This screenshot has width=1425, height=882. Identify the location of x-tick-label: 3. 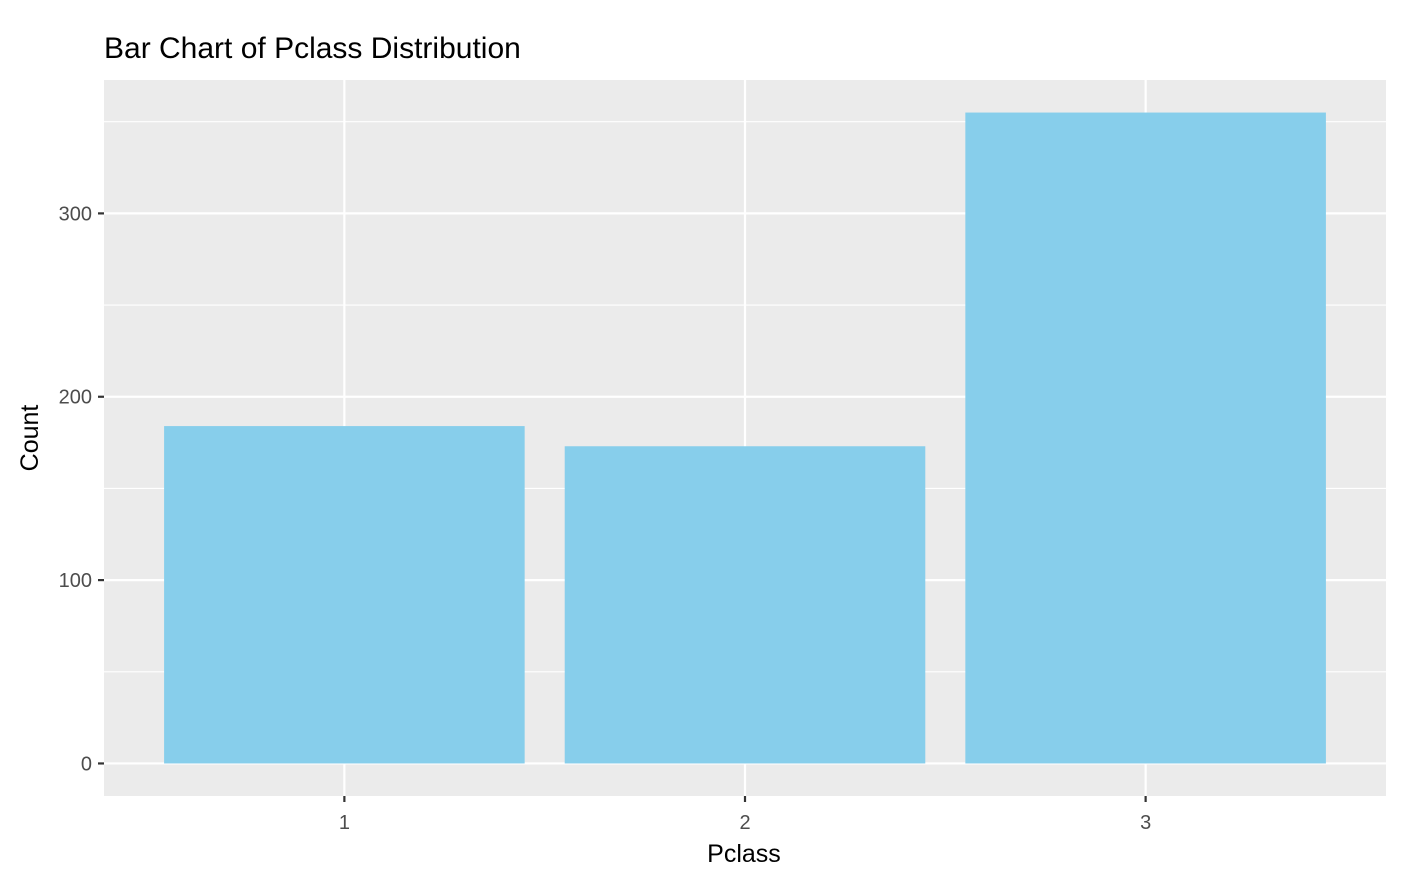
(1145, 823).